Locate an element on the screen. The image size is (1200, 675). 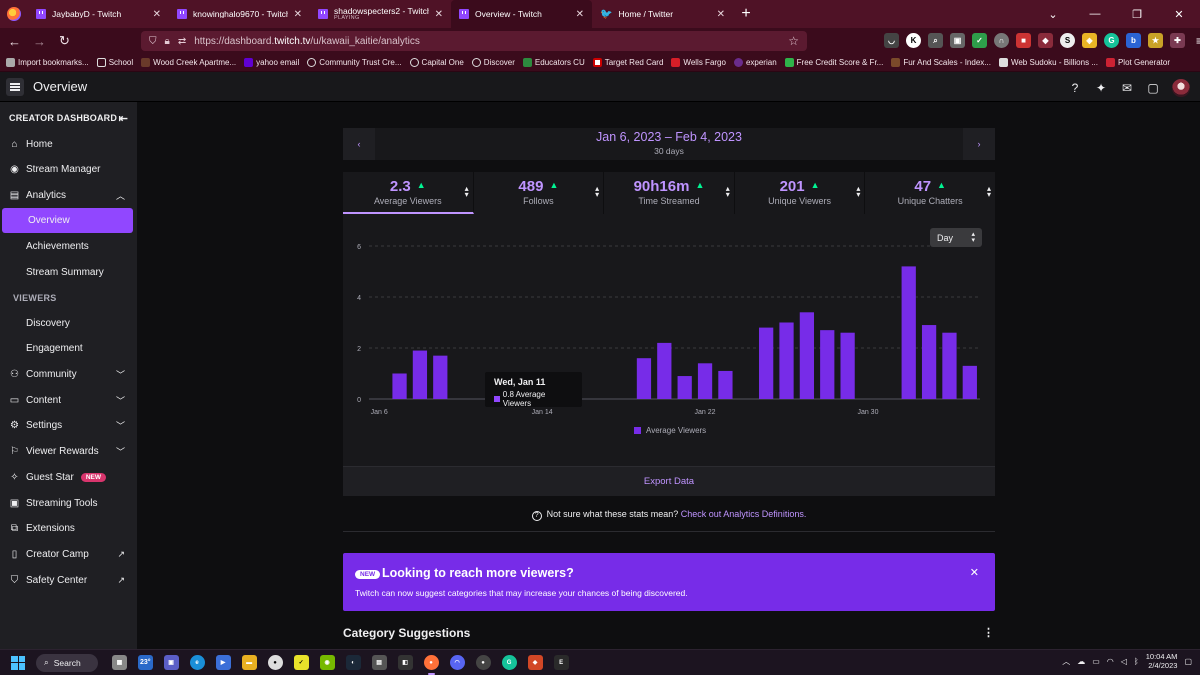
bookmark-item: Target Red Card is located at coordinates (627, 62).